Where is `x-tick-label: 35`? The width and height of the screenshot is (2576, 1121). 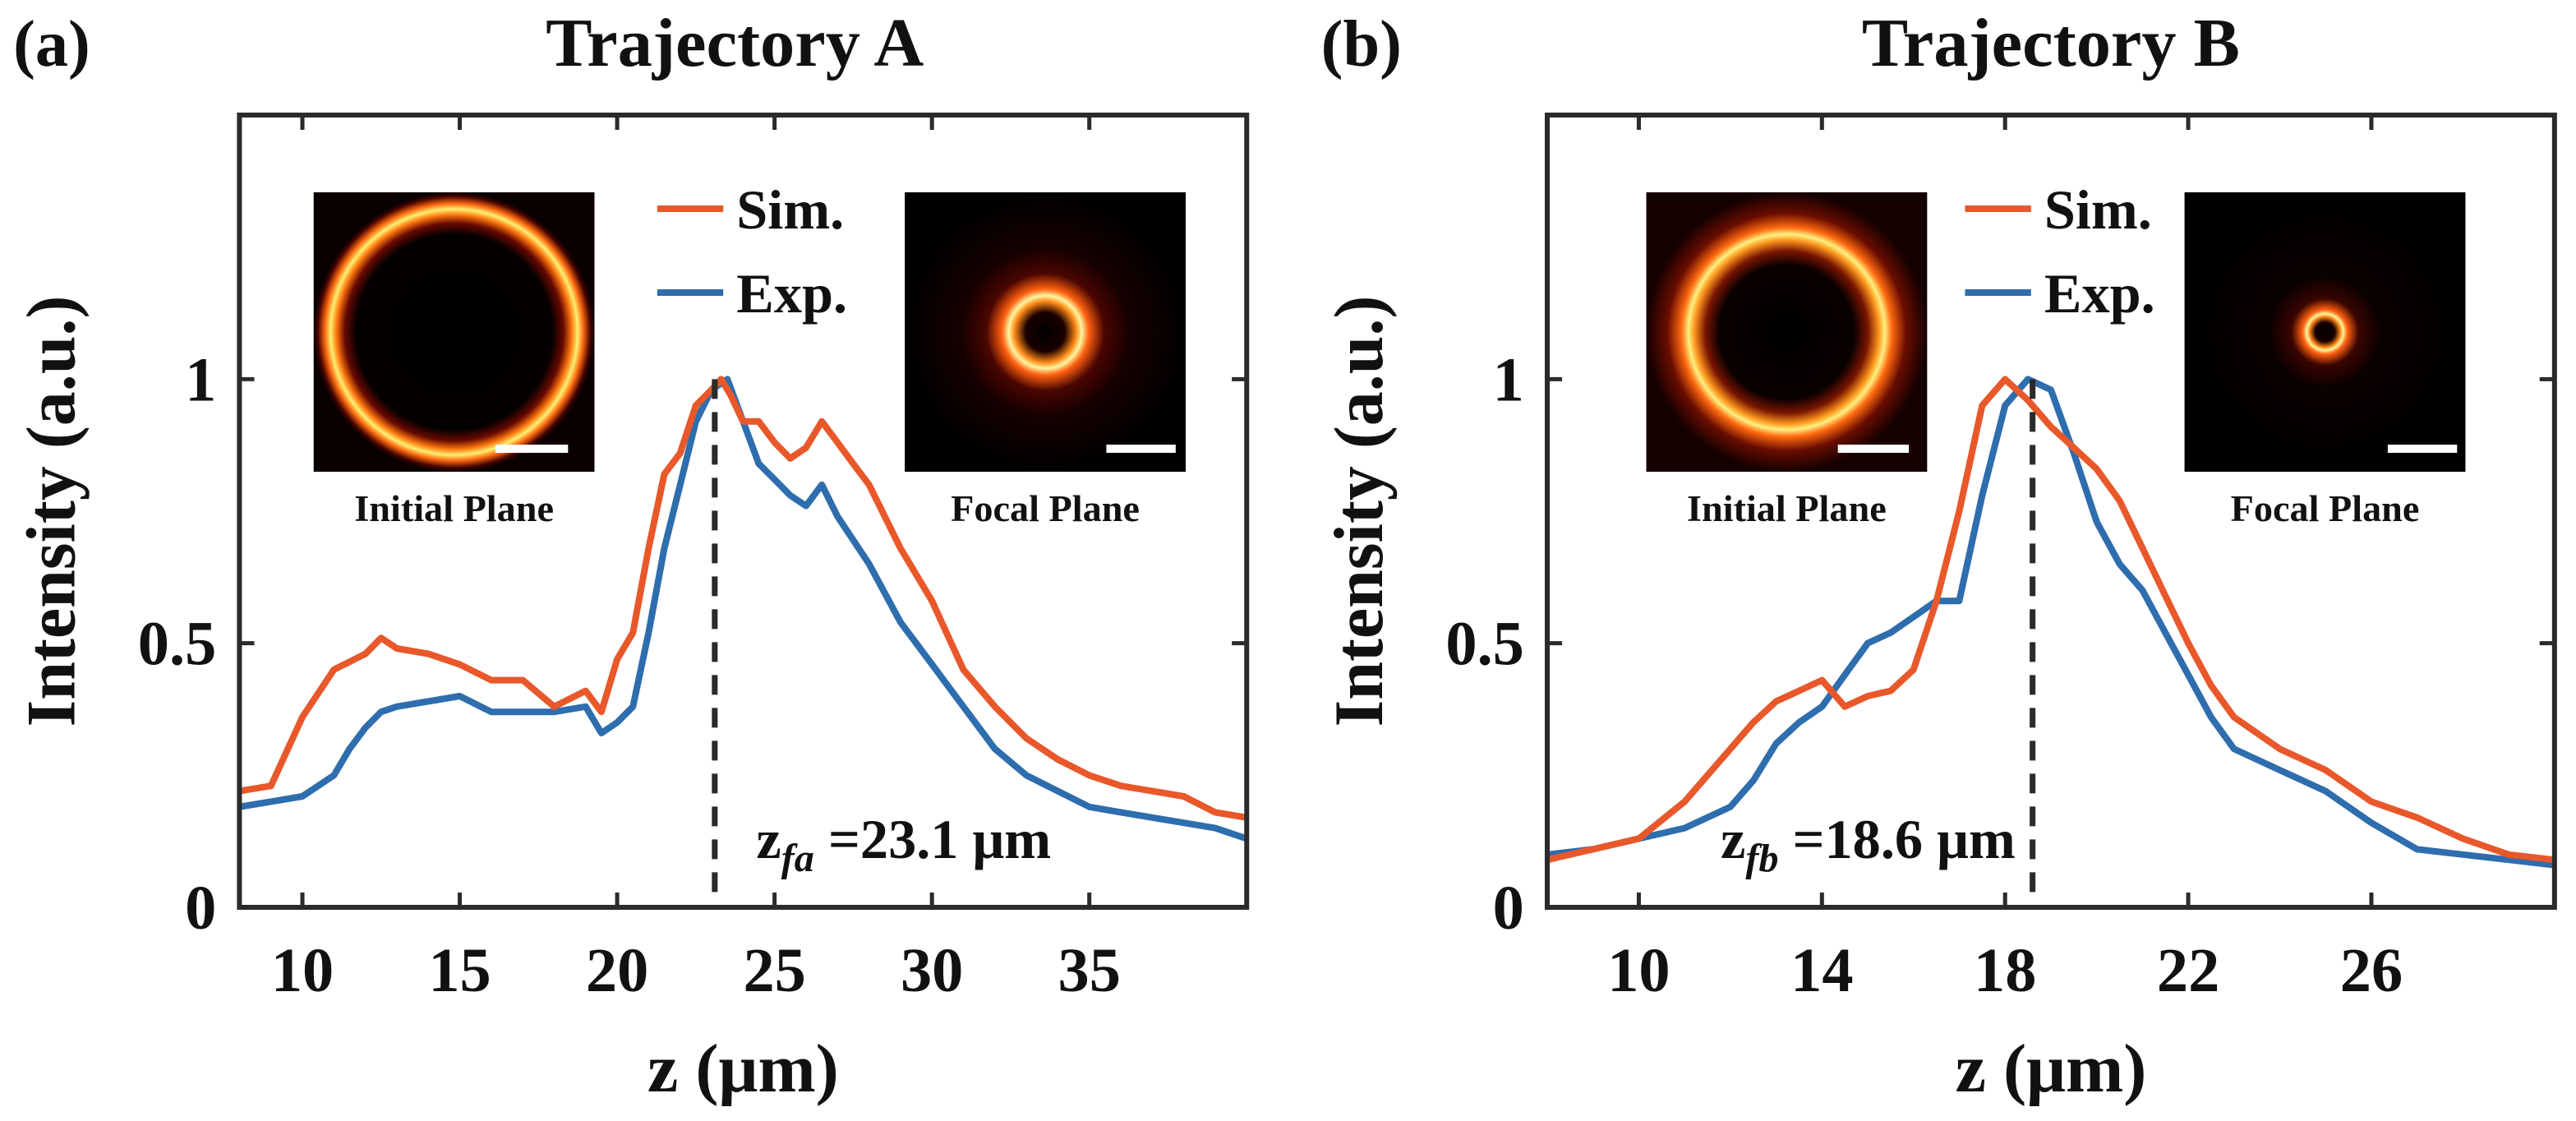
x-tick-label: 35 is located at coordinates (1089, 970).